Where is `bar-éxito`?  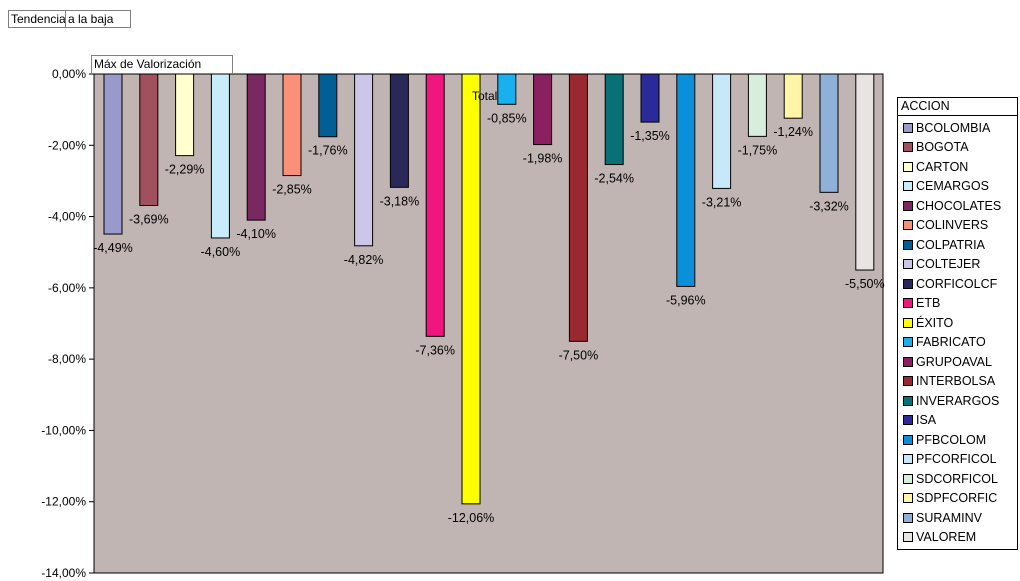
bar-éxito is located at coordinates (471, 289).